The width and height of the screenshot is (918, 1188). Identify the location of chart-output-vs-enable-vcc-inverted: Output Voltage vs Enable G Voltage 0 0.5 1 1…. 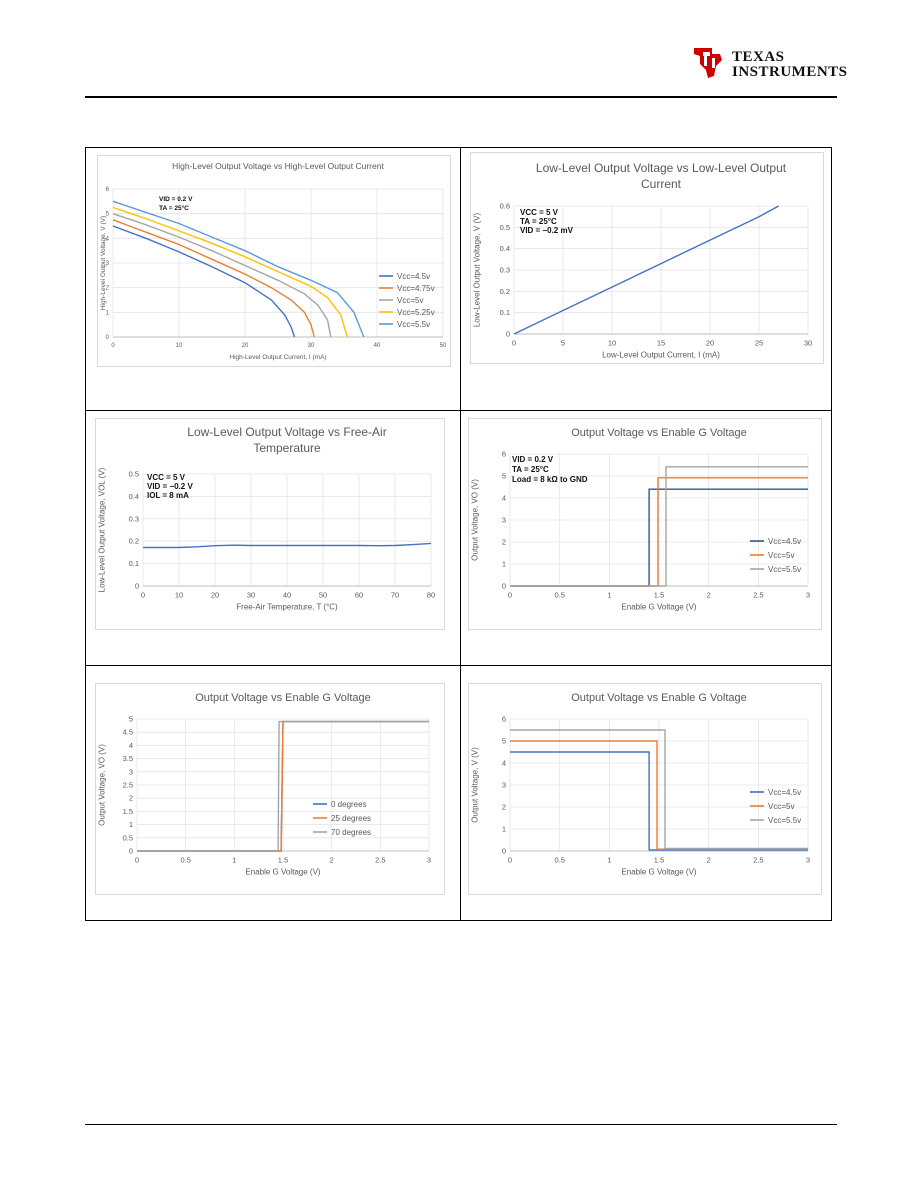
(645, 789).